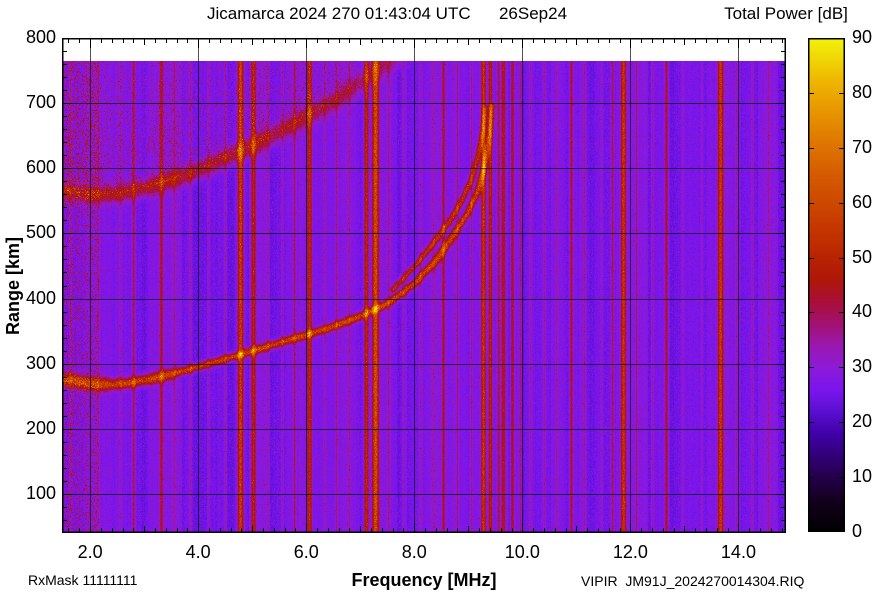 Image resolution: width=874 pixels, height=595 pixels. I want to click on x-tick-label: 4.0, so click(198, 552).